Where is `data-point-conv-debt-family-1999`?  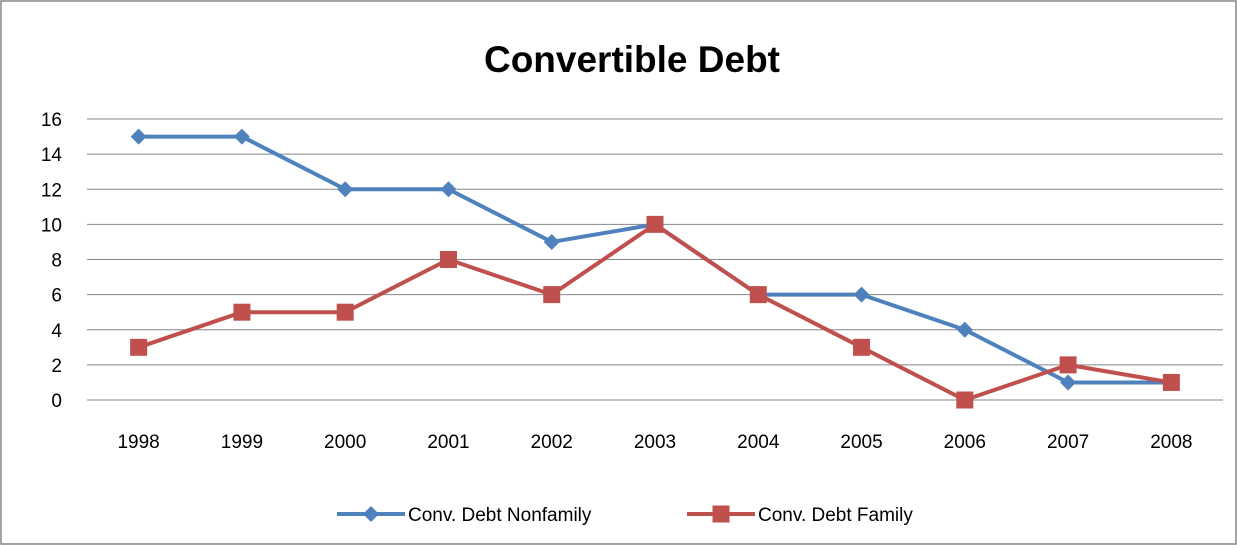 data-point-conv-debt-family-1999 is located at coordinates (242, 312).